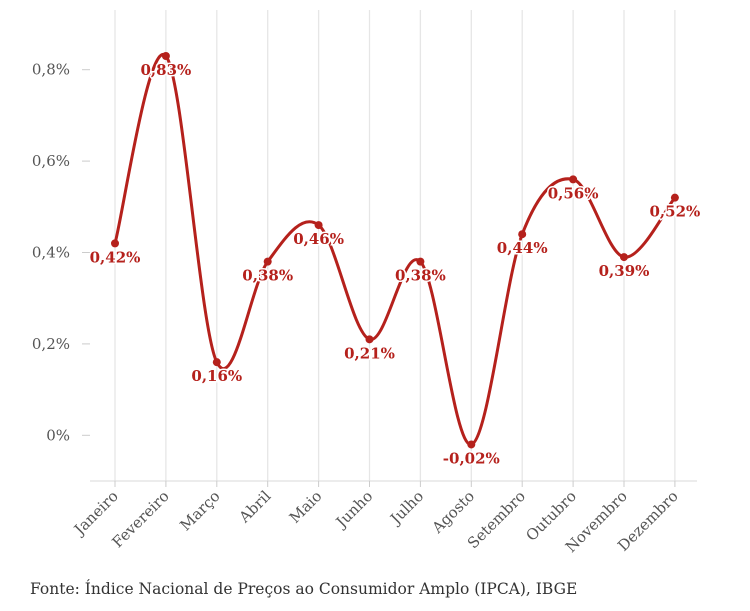  I want to click on data-label: 0,56%, so click(573, 193).